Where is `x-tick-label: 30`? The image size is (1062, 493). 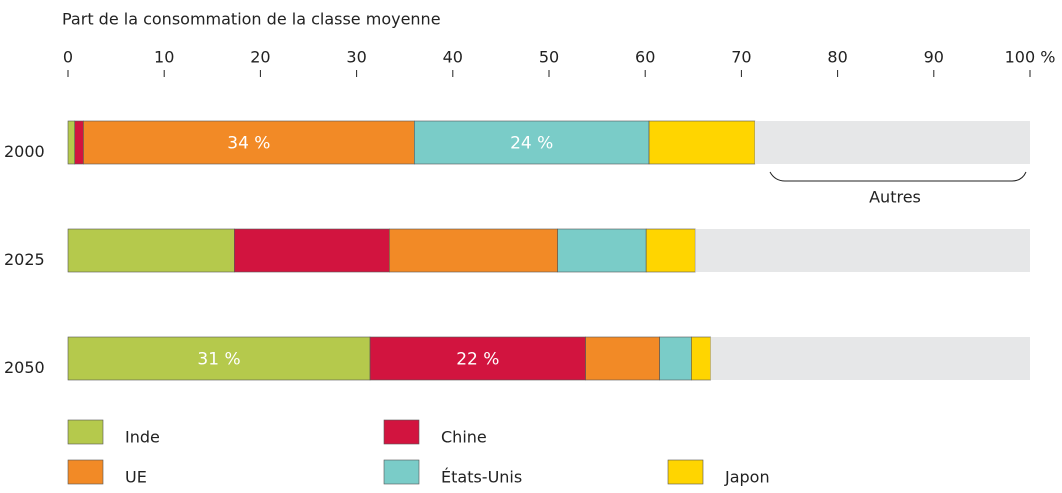
x-tick-label: 30 is located at coordinates (356, 57).